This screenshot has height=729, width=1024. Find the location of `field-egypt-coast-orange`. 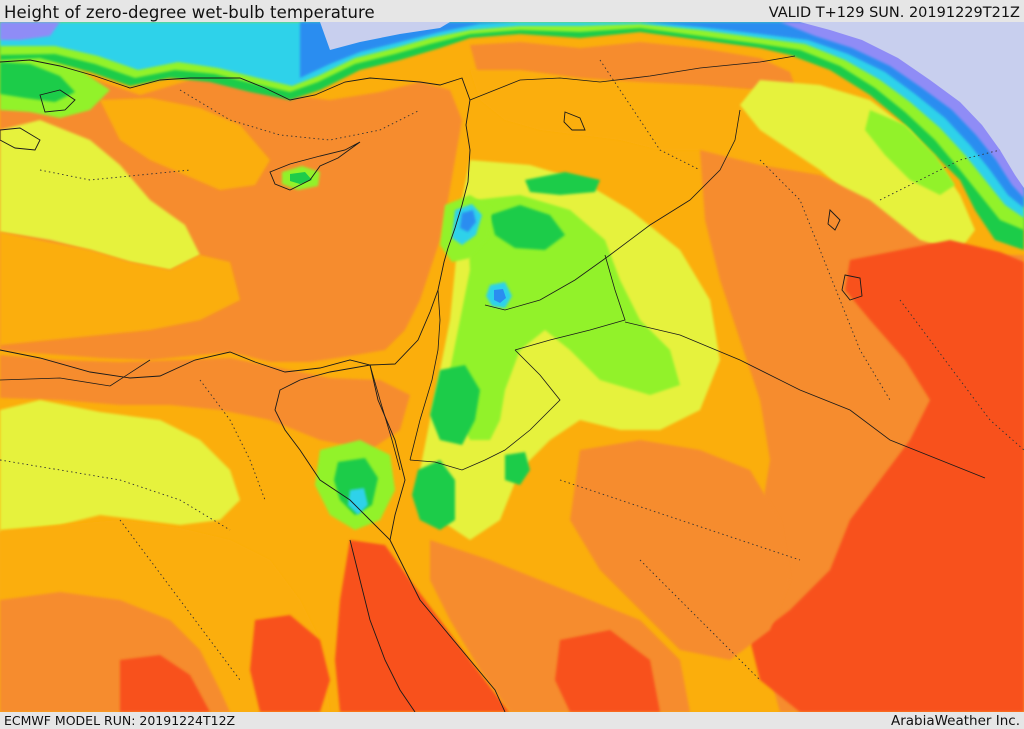

field-egypt-coast-orange is located at coordinates (205, 402).